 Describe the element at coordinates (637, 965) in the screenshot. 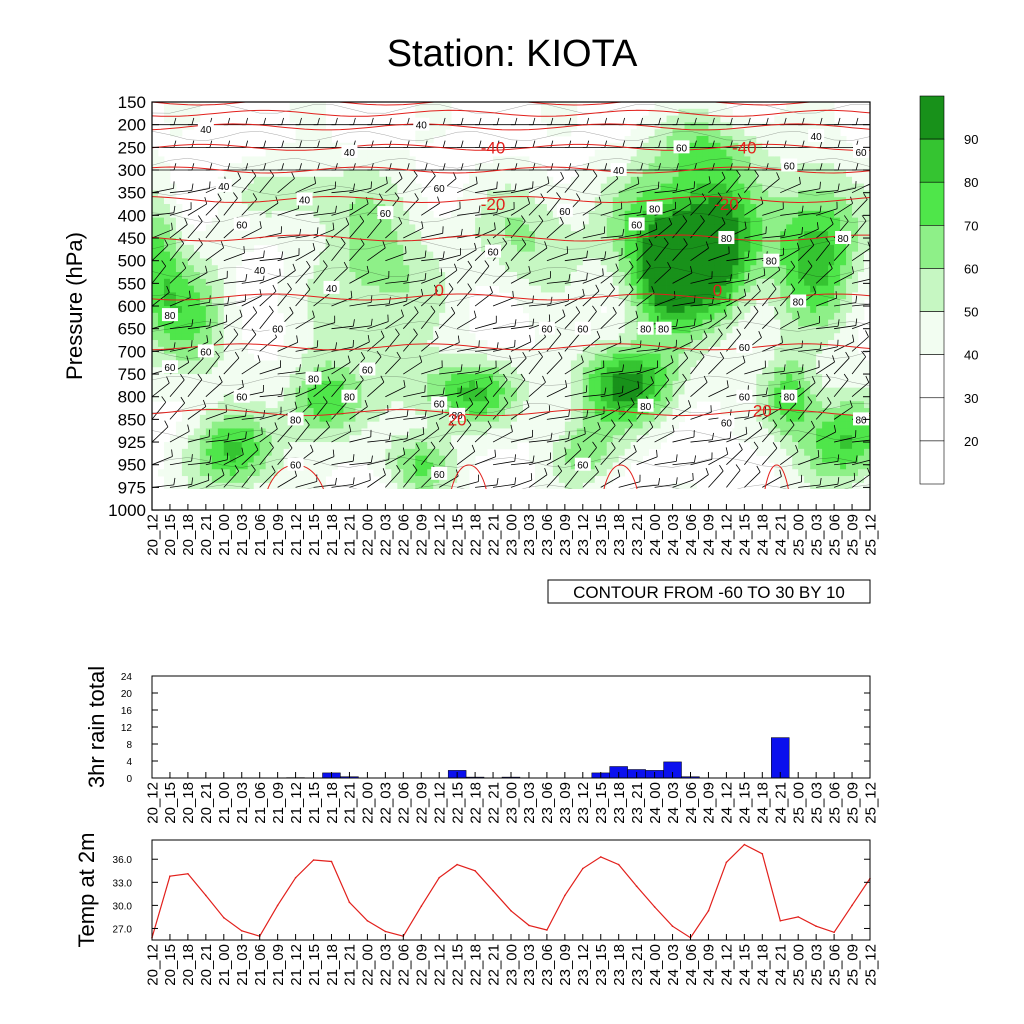

I see `time-tick-label: 23_21` at that location.